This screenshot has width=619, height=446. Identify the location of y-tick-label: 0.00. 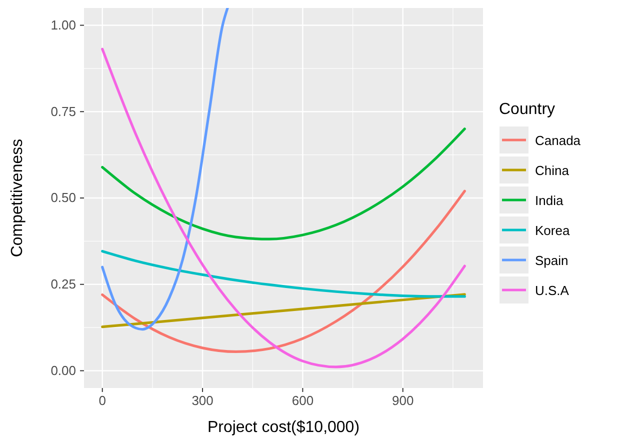
(63, 370).